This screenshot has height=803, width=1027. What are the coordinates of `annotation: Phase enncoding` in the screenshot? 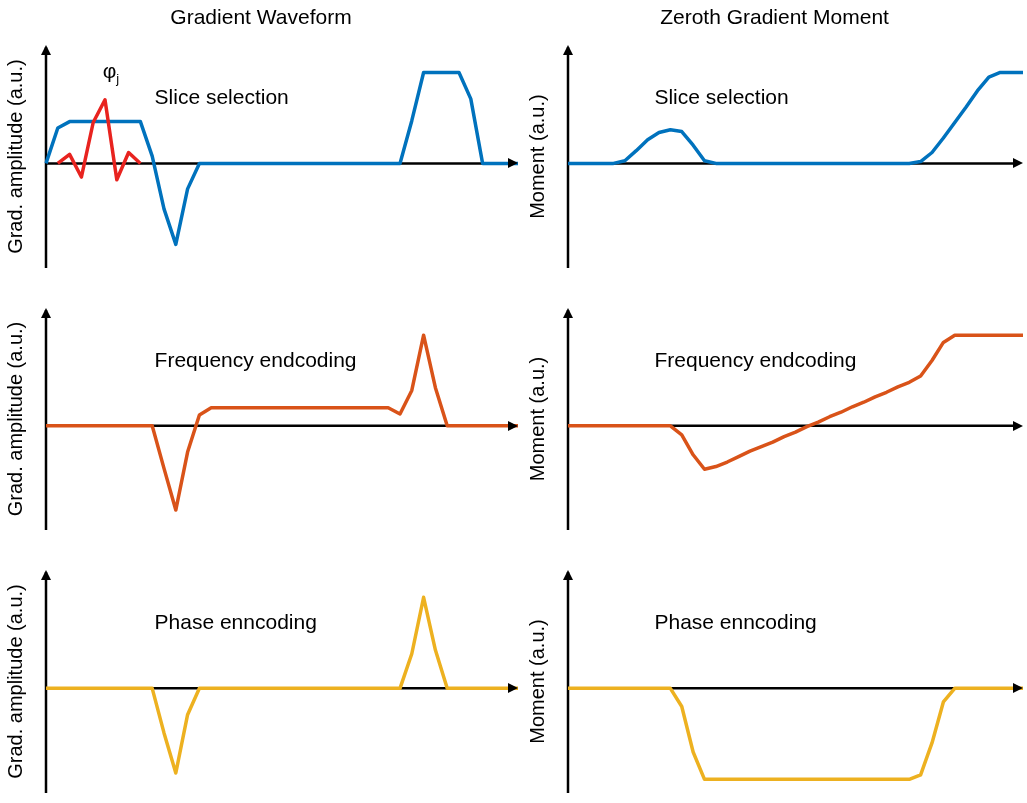 It's located at (235, 622).